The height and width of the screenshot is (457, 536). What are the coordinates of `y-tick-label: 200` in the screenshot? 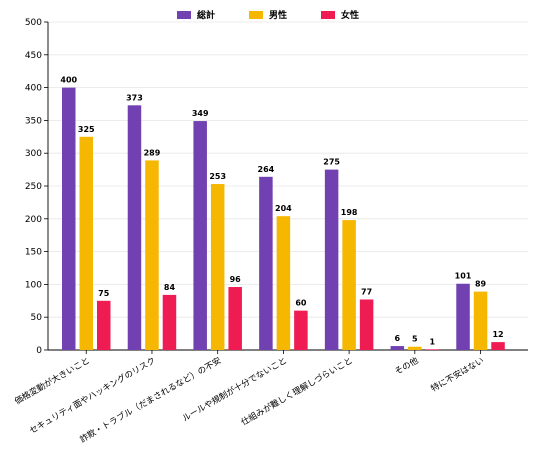 It's located at (33, 220).